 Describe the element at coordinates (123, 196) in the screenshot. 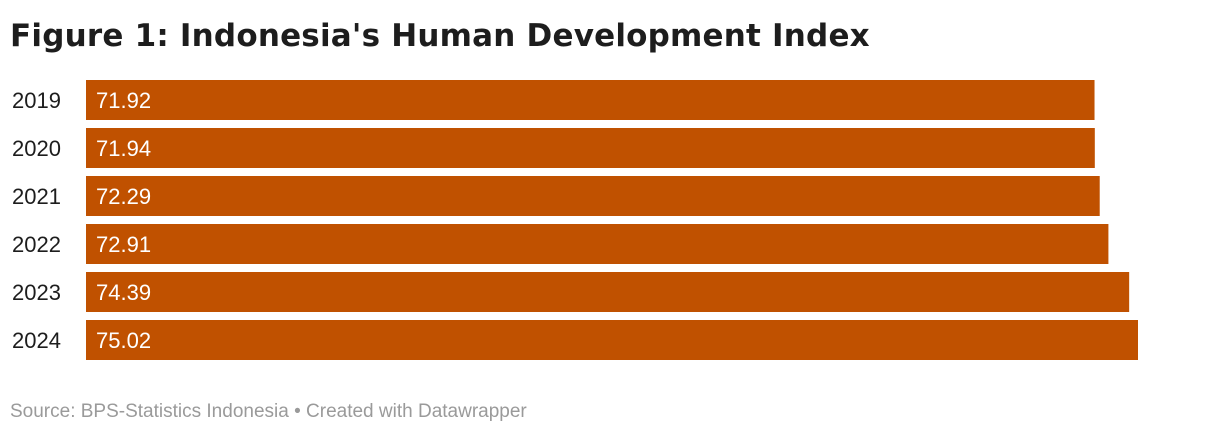

I see `bar-value-label: 72.29` at that location.